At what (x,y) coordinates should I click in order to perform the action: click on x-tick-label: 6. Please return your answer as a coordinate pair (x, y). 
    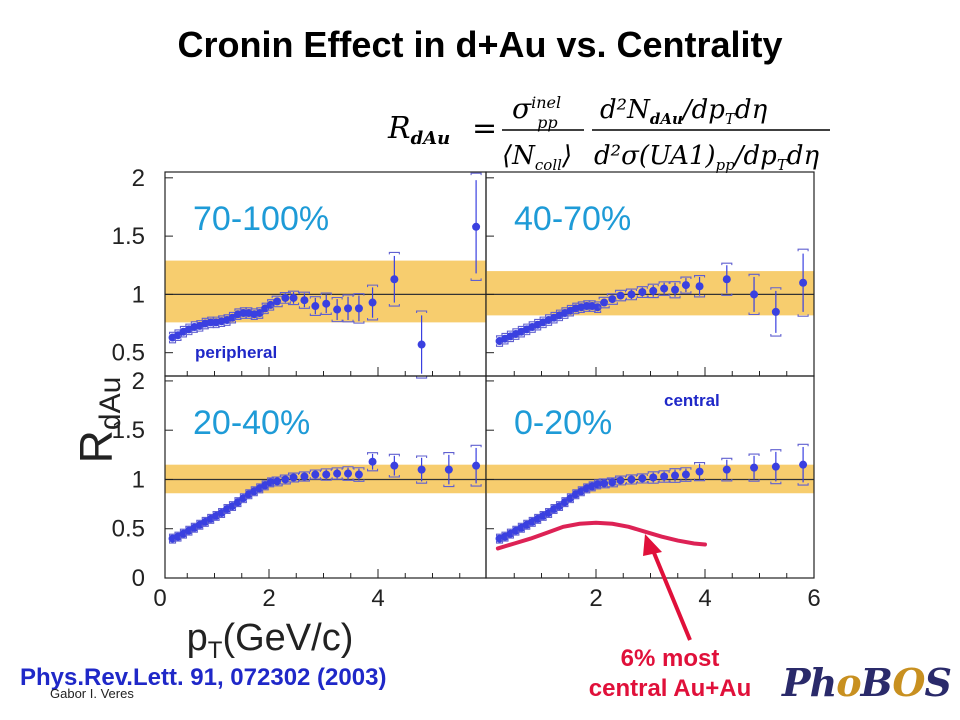
    Looking at the image, I should click on (813, 598).